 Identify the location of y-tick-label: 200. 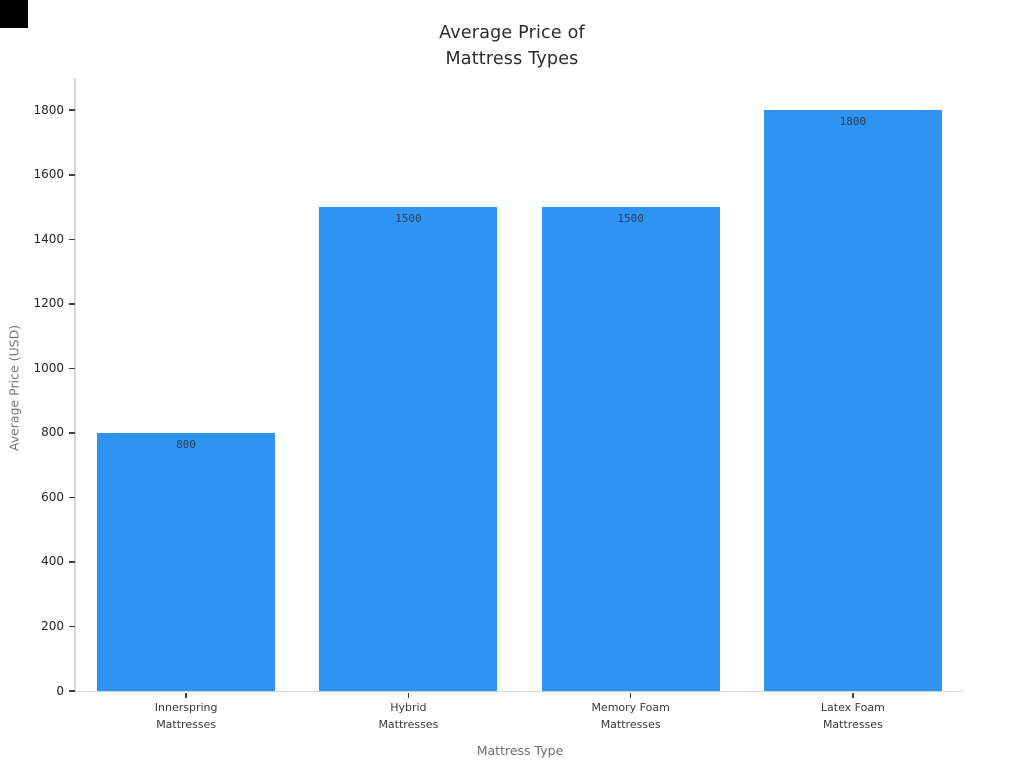
(52, 625).